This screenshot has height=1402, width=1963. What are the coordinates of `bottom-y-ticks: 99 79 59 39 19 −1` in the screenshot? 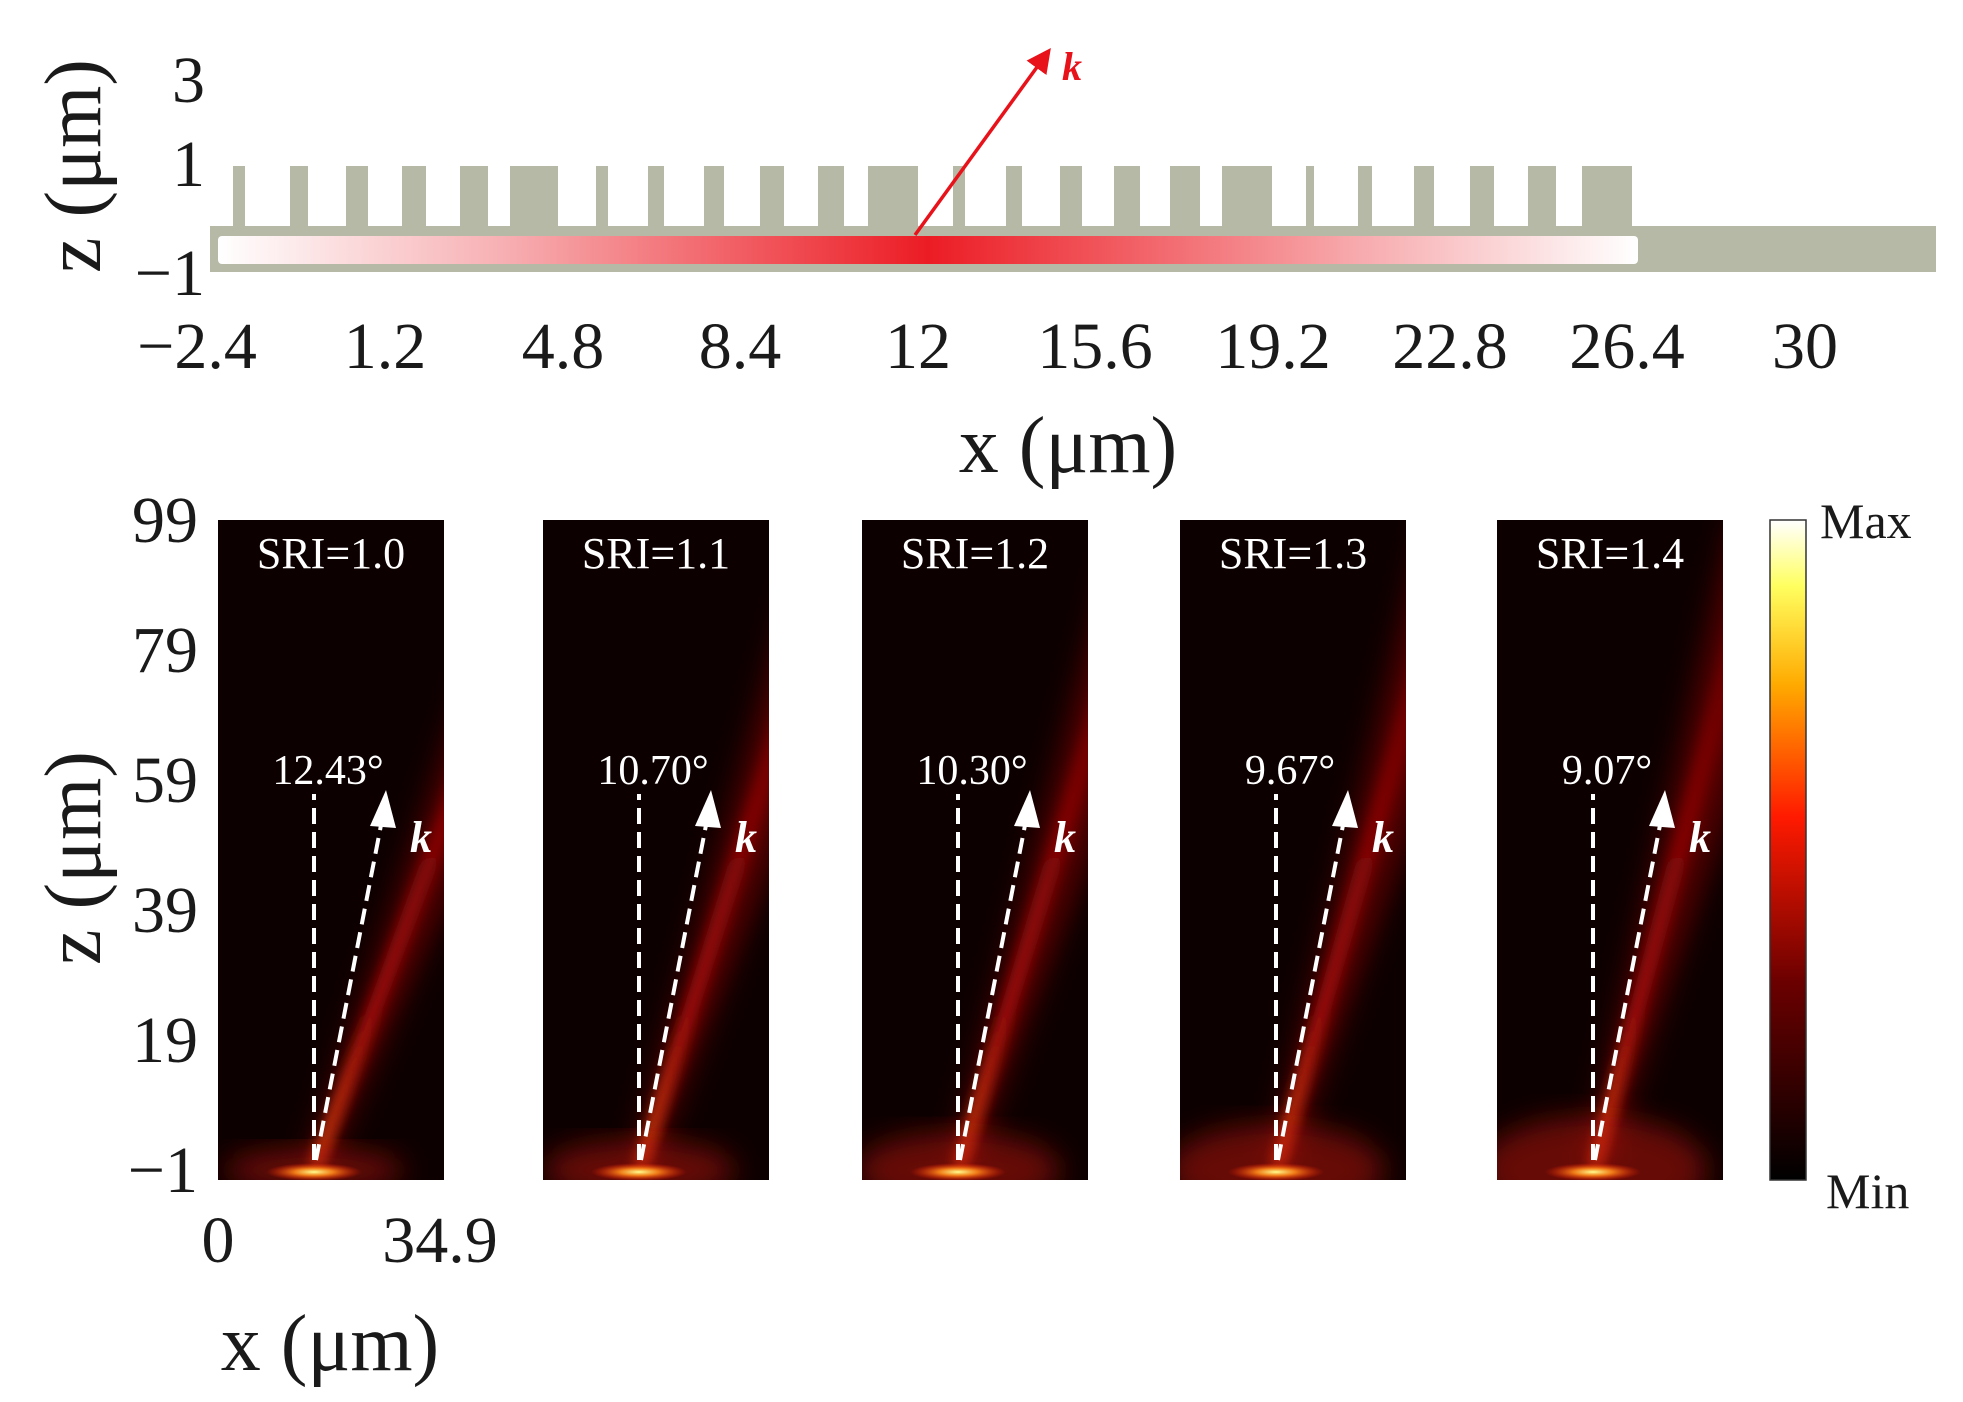 It's located at (163, 845).